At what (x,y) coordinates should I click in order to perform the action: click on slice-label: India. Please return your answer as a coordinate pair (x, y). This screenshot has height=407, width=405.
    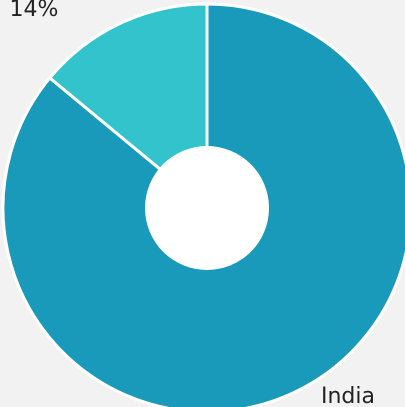
    Looking at the image, I should click on (348, 395).